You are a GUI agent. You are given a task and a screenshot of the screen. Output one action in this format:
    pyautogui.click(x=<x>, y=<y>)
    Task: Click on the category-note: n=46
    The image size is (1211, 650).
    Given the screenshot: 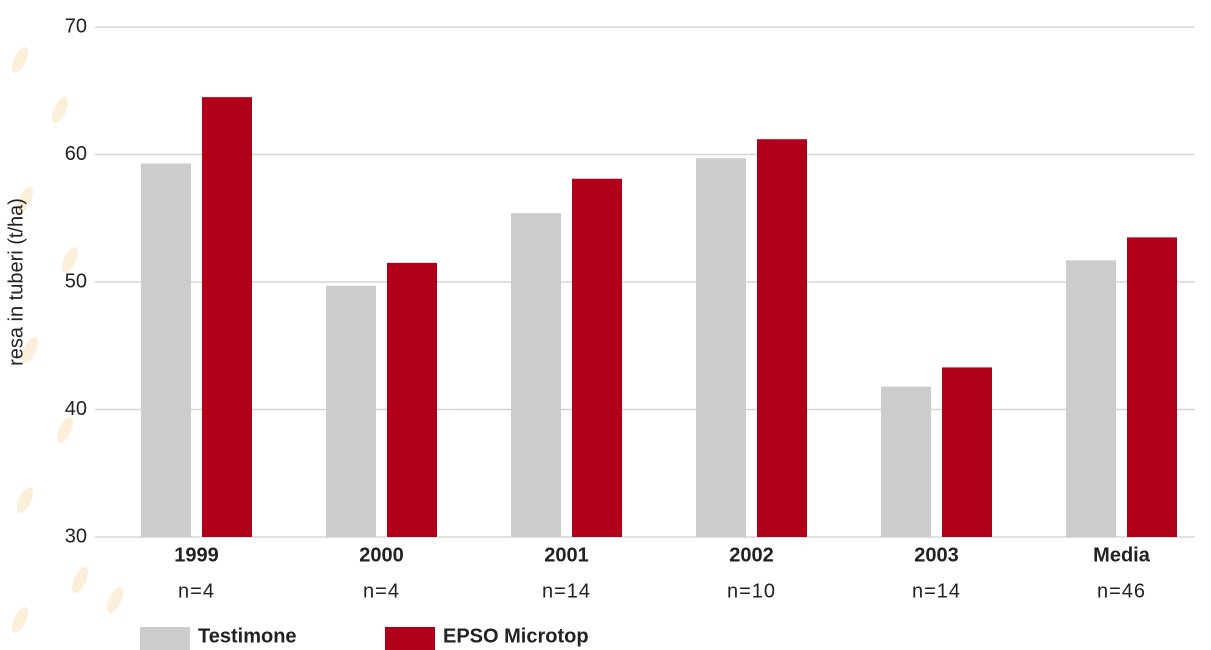 What is the action you would take?
    pyautogui.click(x=1121, y=591)
    